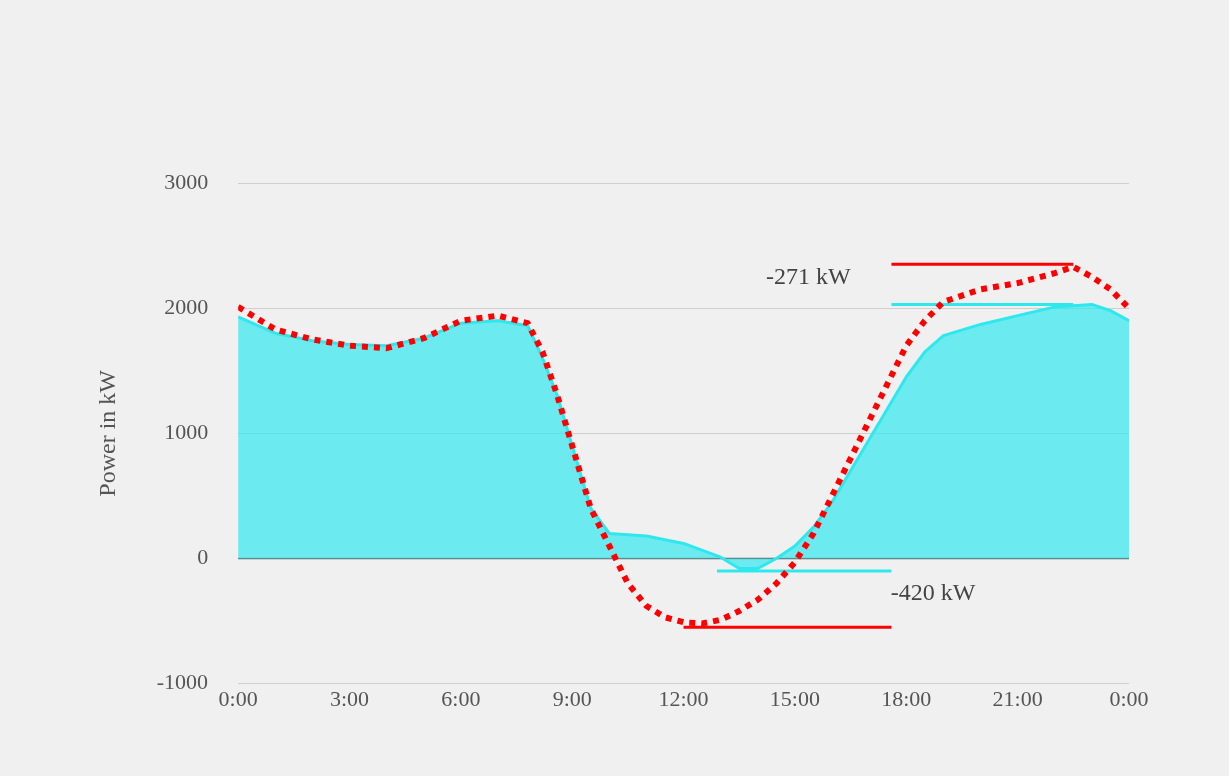 This screenshot has height=776, width=1229. I want to click on y-tick-label: 1000, so click(186, 432).